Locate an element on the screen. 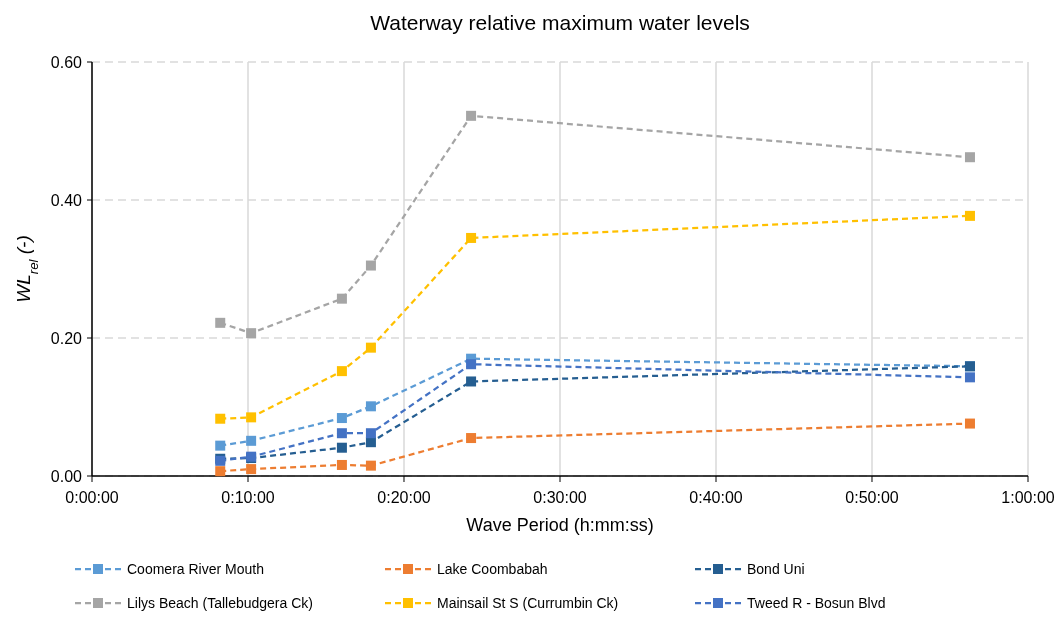 The height and width of the screenshot is (617, 1061). y-tick-label: 0.40 is located at coordinates (66, 200).